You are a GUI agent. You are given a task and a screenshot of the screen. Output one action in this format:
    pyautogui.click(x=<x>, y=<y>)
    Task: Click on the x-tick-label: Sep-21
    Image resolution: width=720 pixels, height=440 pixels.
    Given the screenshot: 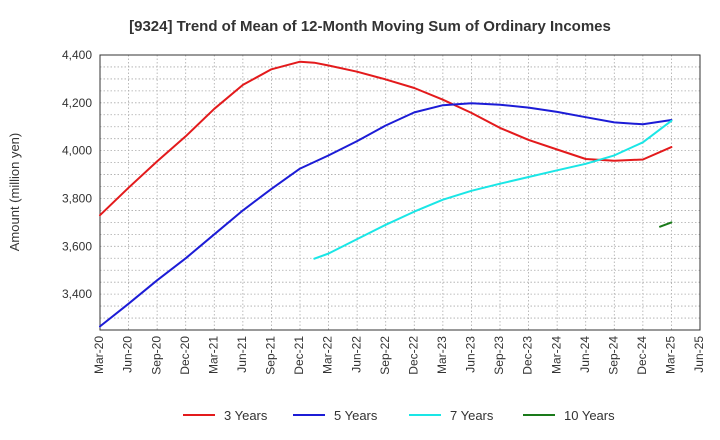 What is the action you would take?
    pyautogui.click(x=271, y=355)
    